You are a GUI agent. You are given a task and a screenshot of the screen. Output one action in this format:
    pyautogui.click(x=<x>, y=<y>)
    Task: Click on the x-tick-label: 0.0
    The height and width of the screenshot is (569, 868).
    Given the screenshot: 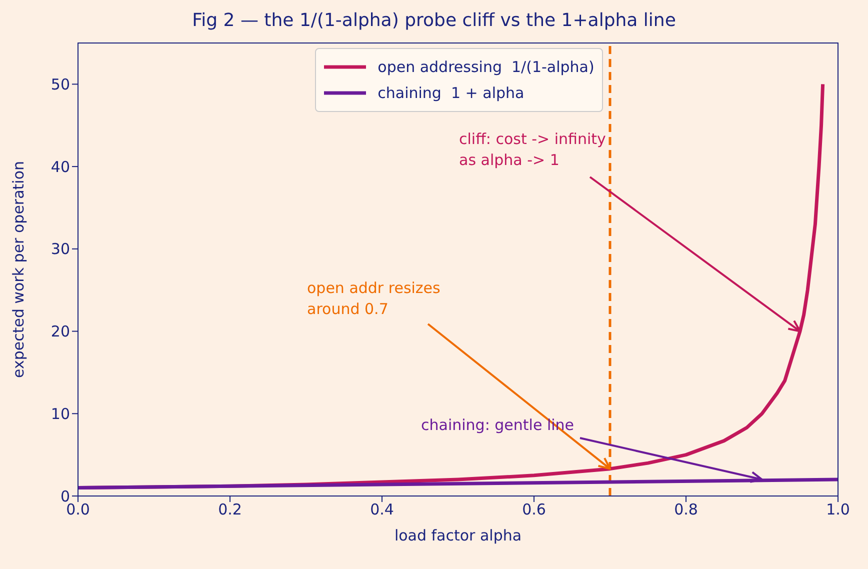 What is the action you would take?
    pyautogui.click(x=78, y=509)
    